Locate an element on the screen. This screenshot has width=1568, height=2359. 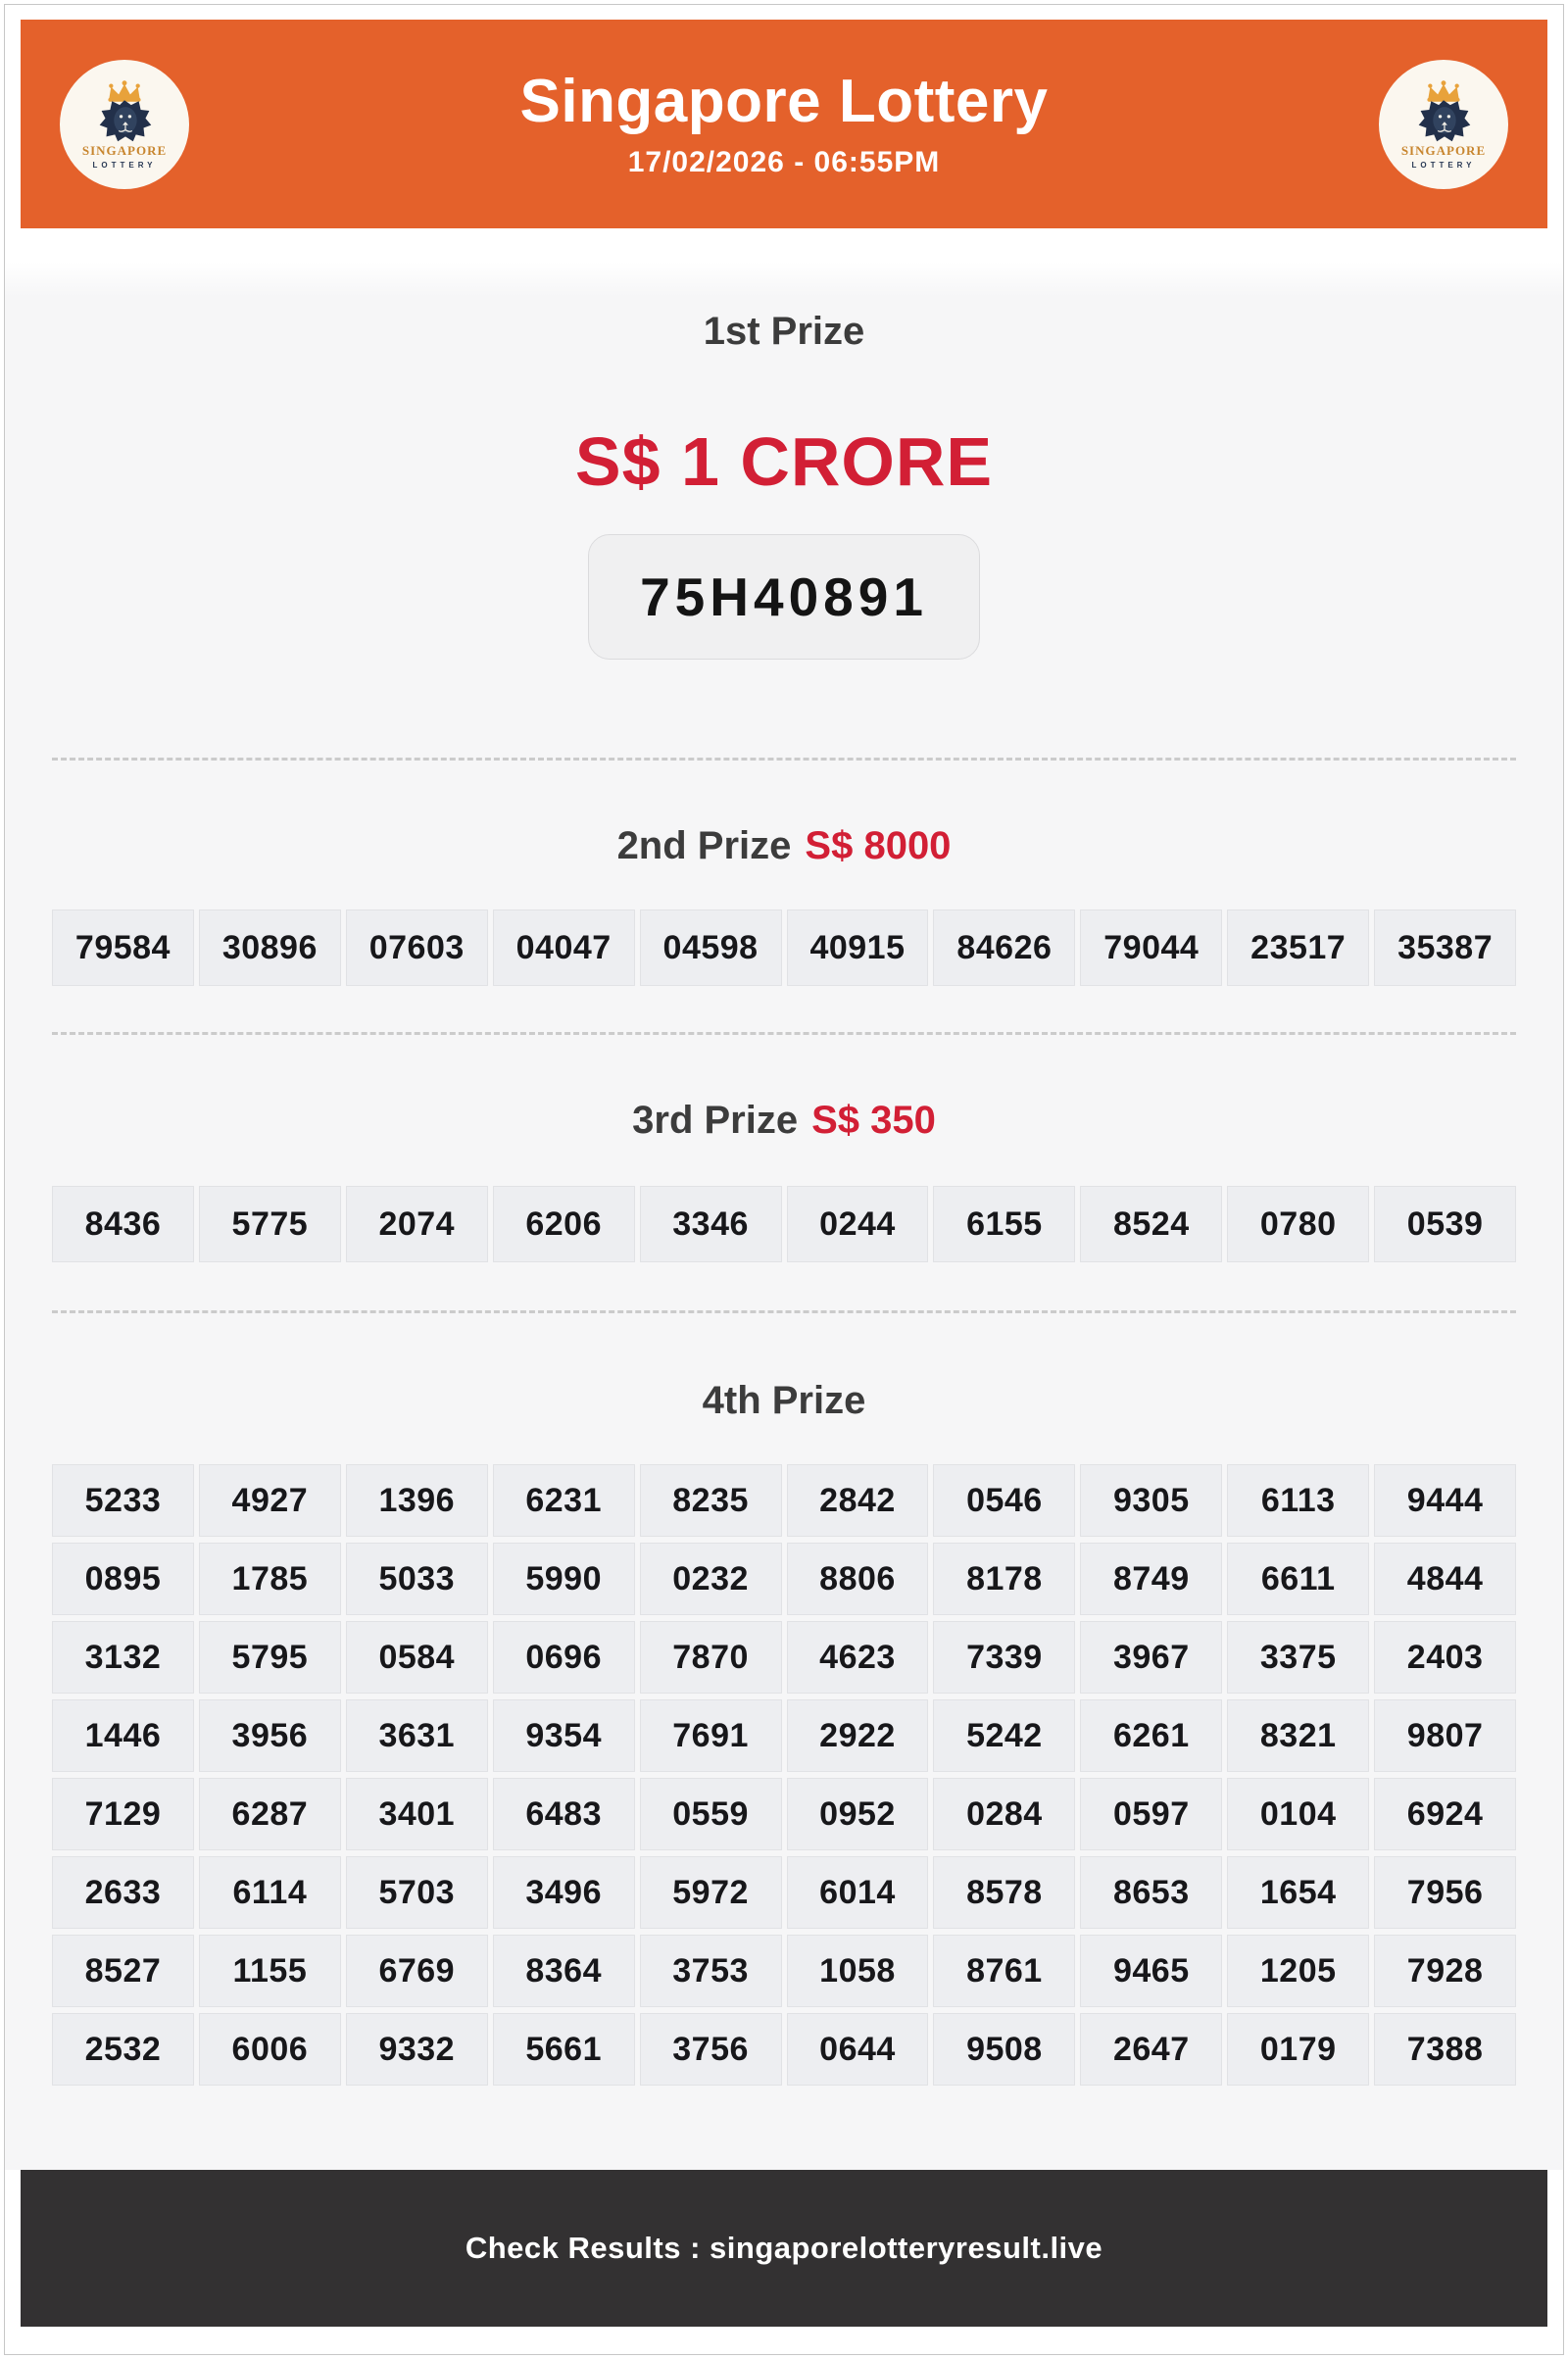
prize-number-cell: 8761 is located at coordinates (1004, 1971).